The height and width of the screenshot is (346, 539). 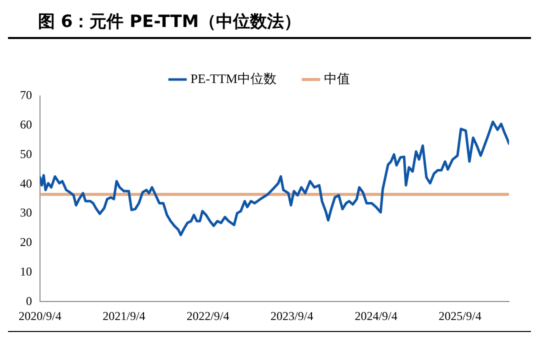 What do you see at coordinates (376, 315) in the screenshot?
I see `x-tick-label: 2024/9/4` at bounding box center [376, 315].